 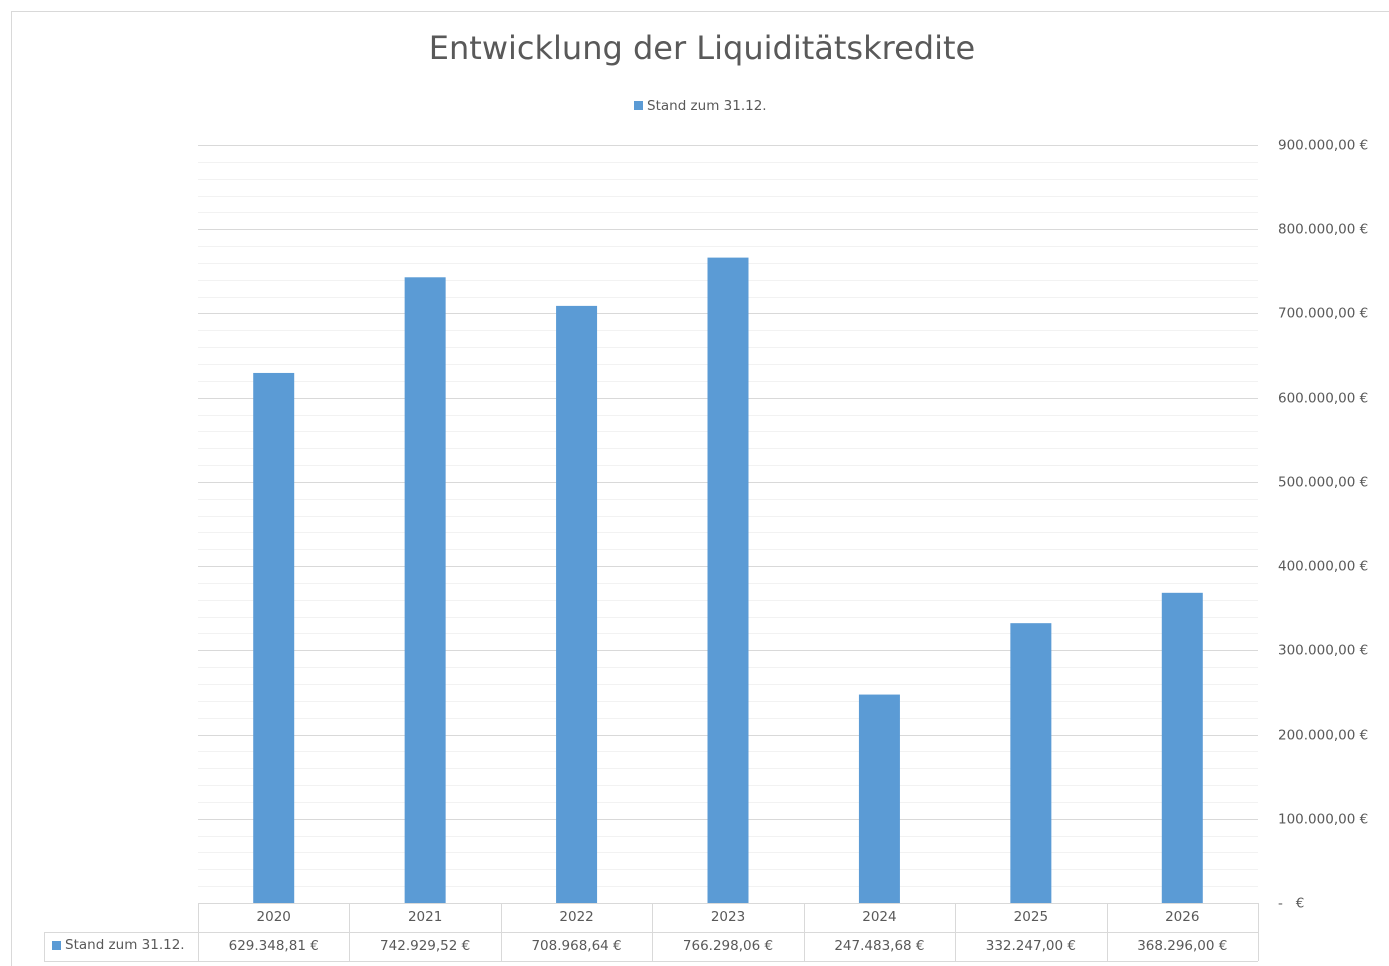 What do you see at coordinates (274, 946) in the screenshot?
I see `table-value: 629.348,81 €` at bounding box center [274, 946].